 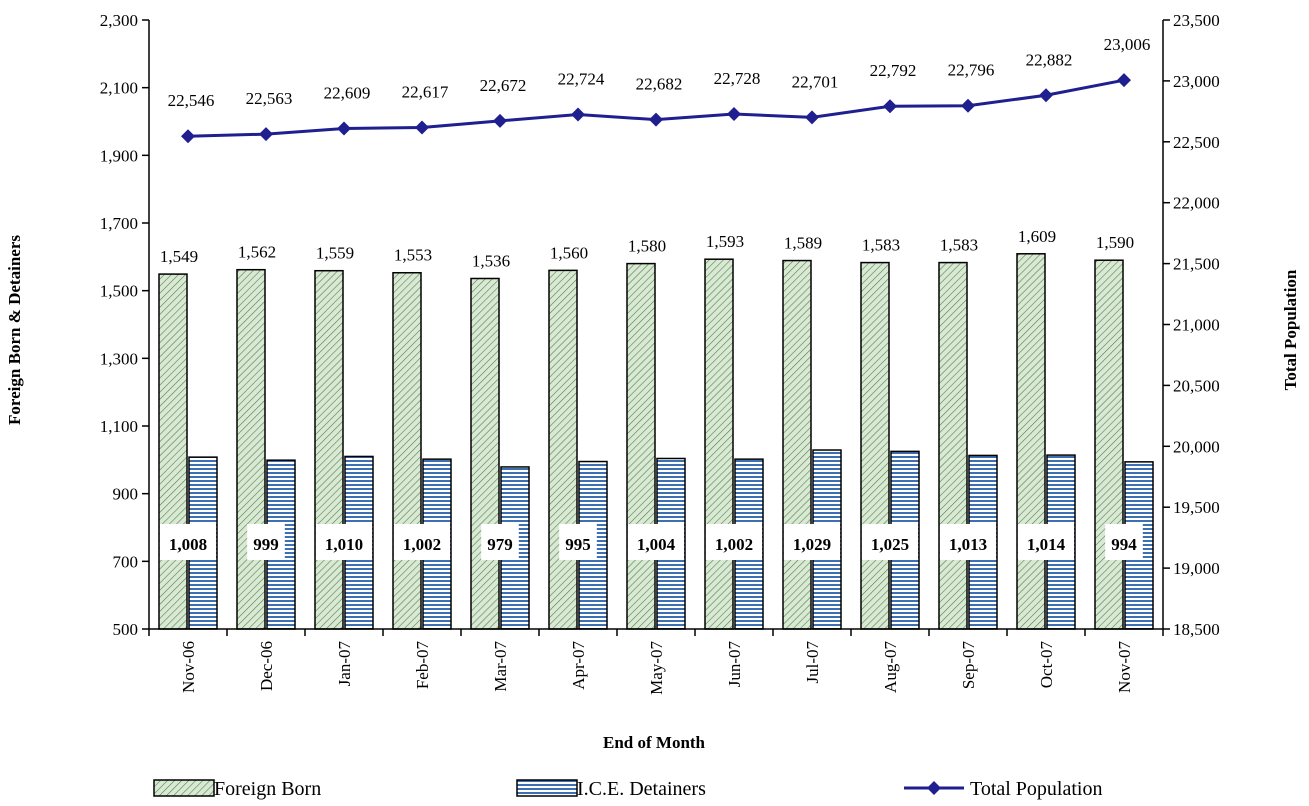 What do you see at coordinates (578, 665) in the screenshot?
I see `x-tick-label: Apr-07` at bounding box center [578, 665].